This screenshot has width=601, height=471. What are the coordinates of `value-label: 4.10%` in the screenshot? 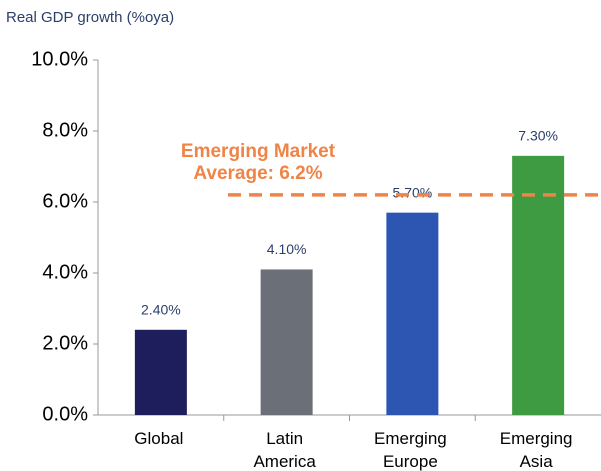 It's located at (287, 249).